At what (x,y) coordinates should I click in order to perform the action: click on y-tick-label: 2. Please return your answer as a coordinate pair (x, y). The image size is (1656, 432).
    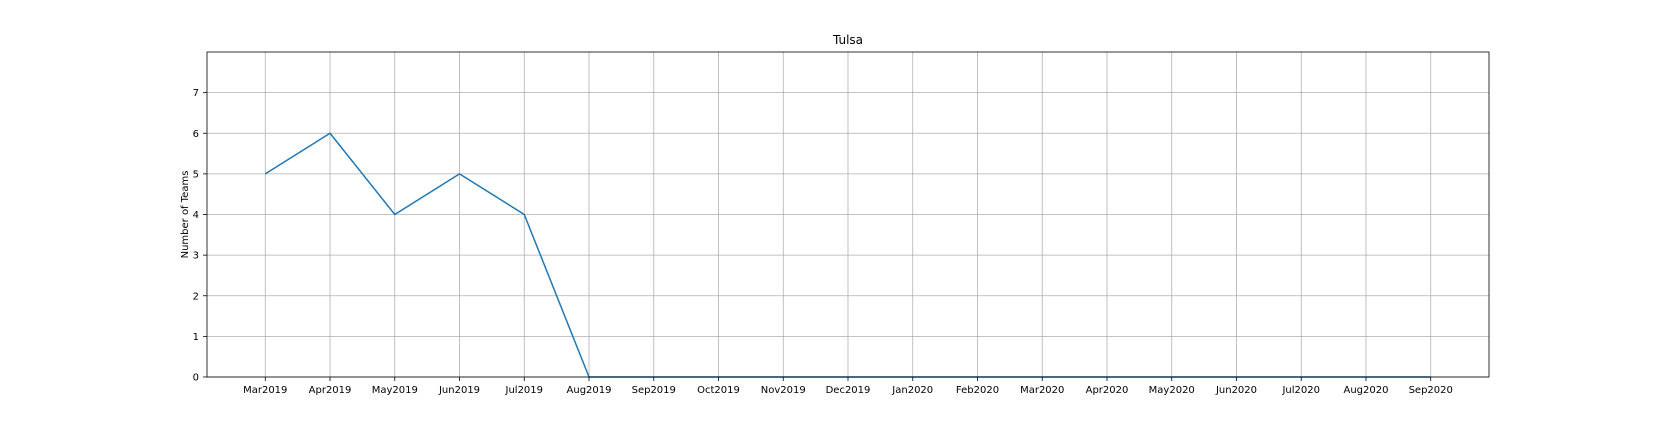
    Looking at the image, I should click on (196, 296).